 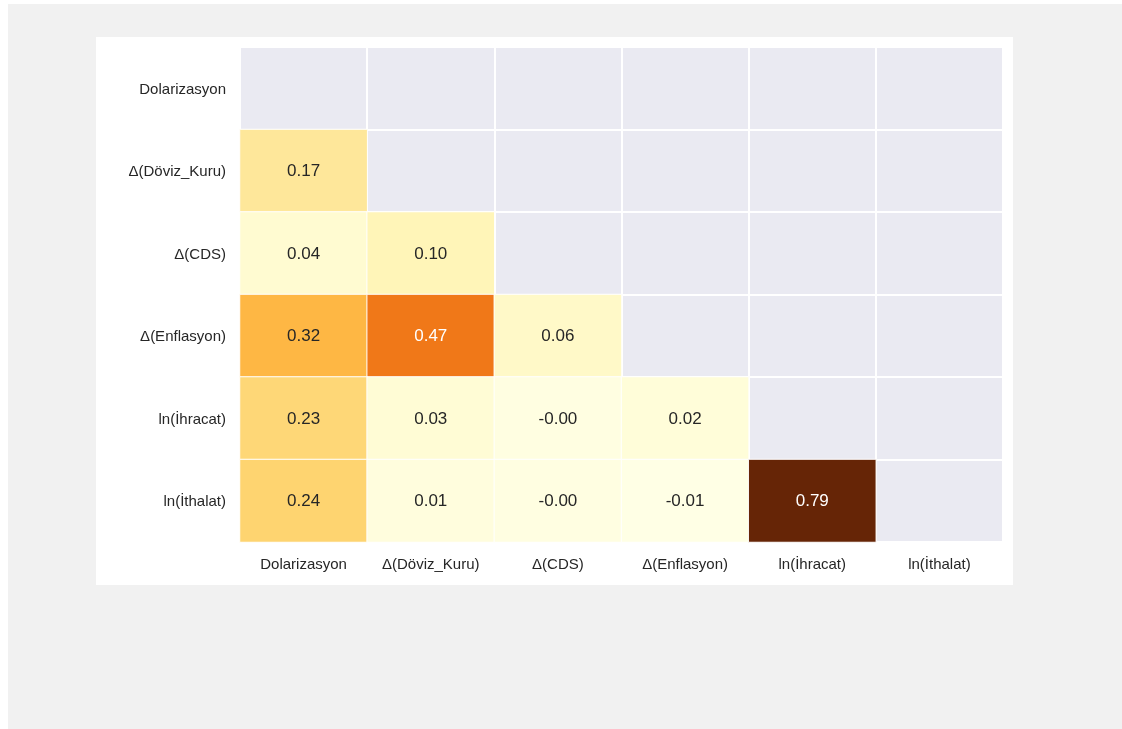 What do you see at coordinates (183, 336) in the screenshot?
I see `y-tick-label: Δ(Enflasyon)` at bounding box center [183, 336].